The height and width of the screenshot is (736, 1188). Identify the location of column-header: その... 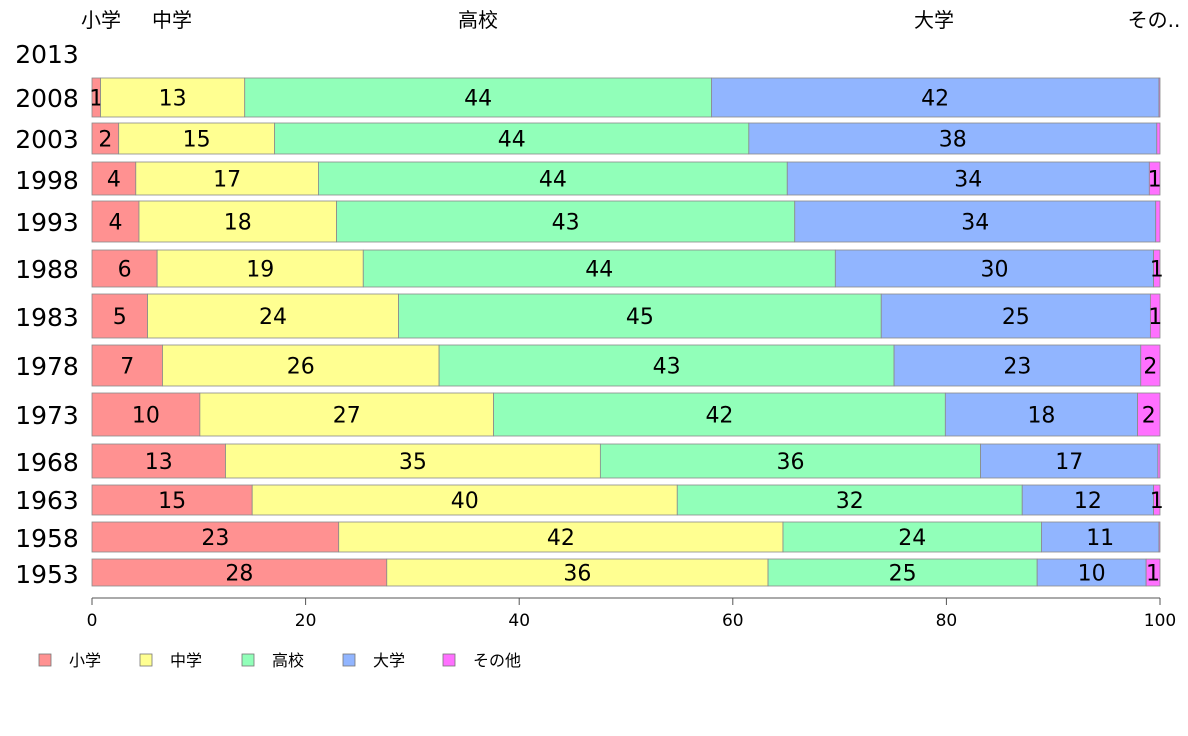
(1154, 20).